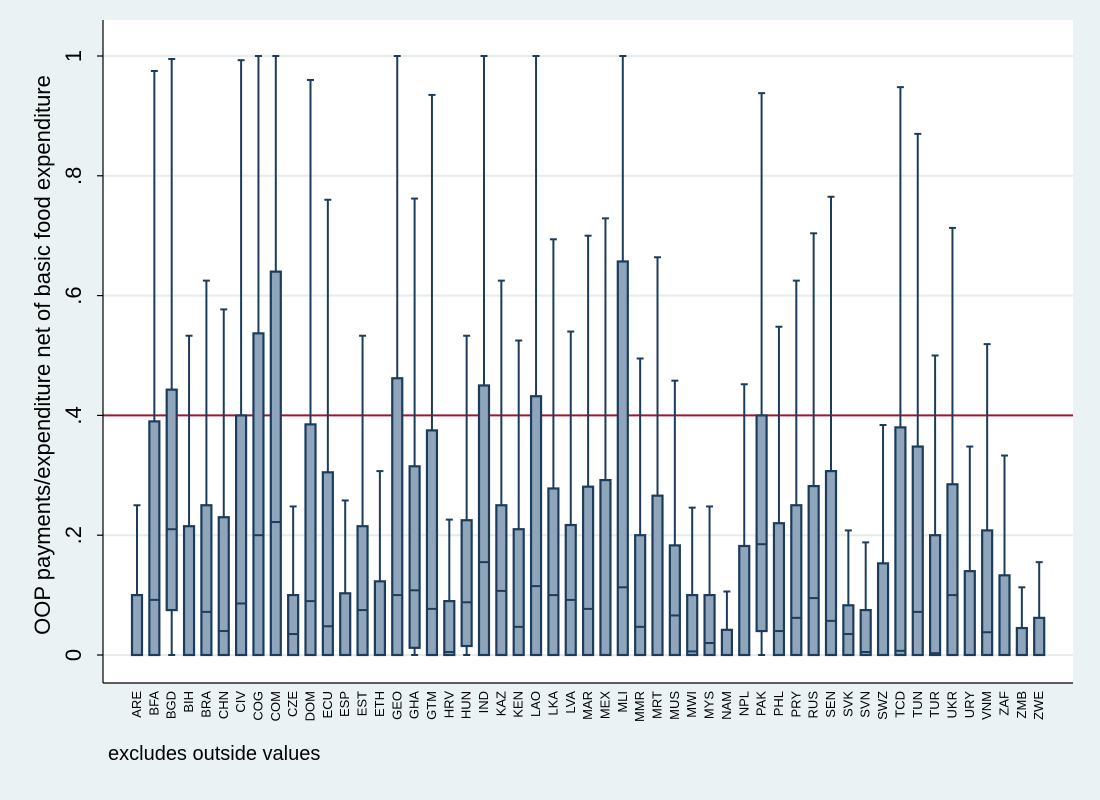 The height and width of the screenshot is (800, 1100). What do you see at coordinates (535, 704) in the screenshot?
I see `x-tick-label: LAO` at bounding box center [535, 704].